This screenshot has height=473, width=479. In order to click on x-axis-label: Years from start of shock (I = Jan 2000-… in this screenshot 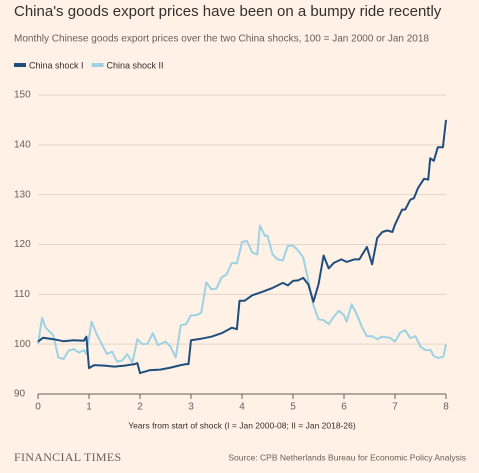, I will do `click(242, 425)`.